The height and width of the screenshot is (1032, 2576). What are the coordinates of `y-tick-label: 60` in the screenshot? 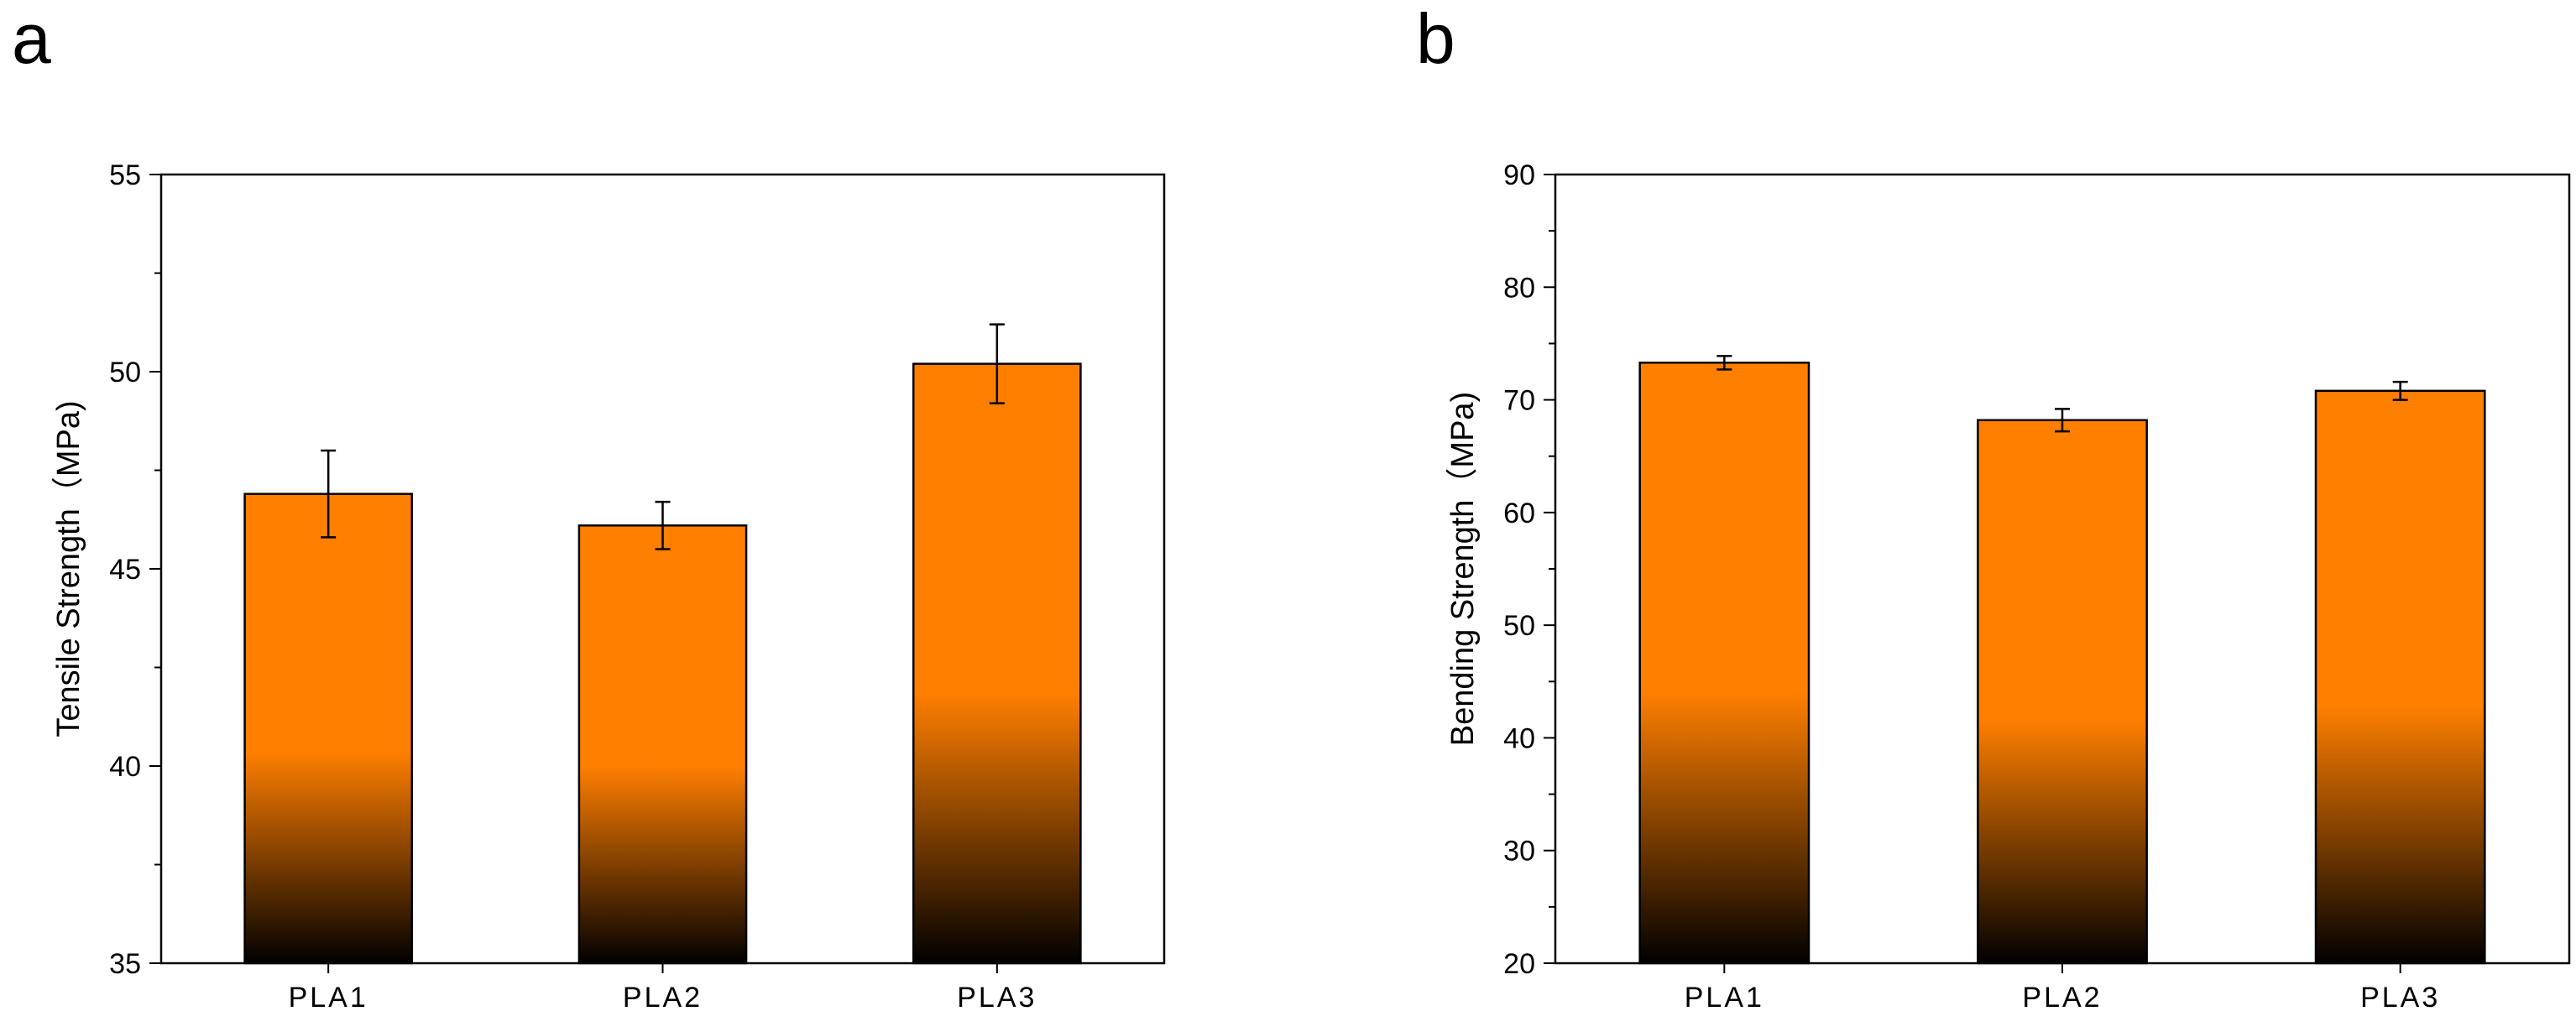 It's located at (1519, 513).